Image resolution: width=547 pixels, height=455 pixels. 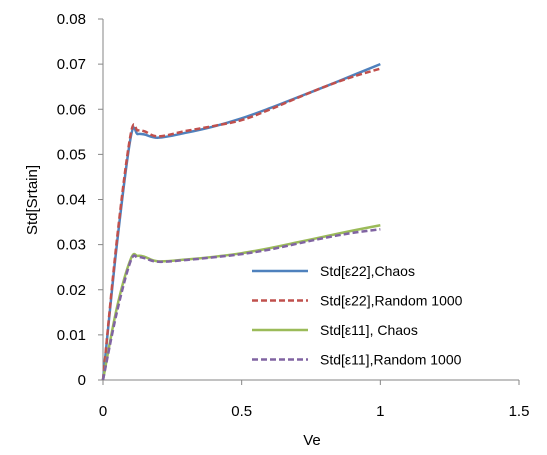 What do you see at coordinates (32, 200) in the screenshot?
I see `y-axis-title: Std[Srtain]` at bounding box center [32, 200].